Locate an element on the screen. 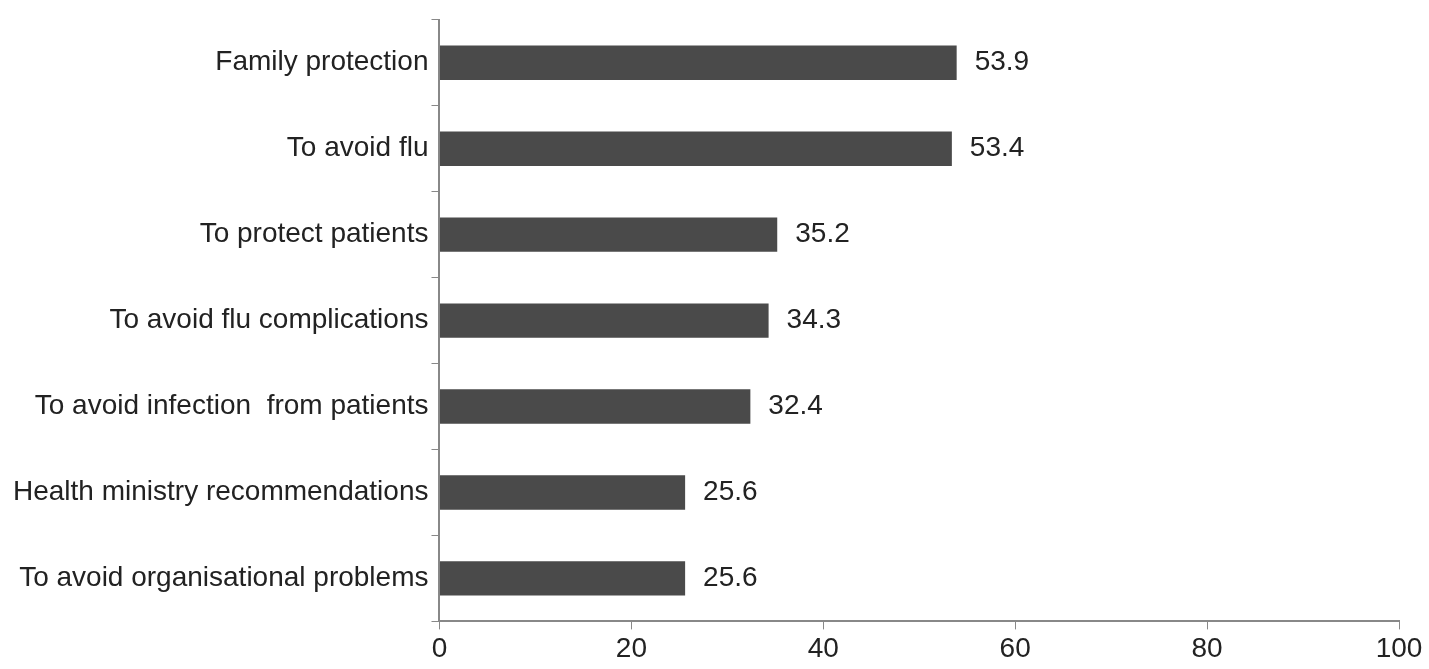 This screenshot has height=669, width=1429. y-tick-label: To protect patients is located at coordinates (314, 233).